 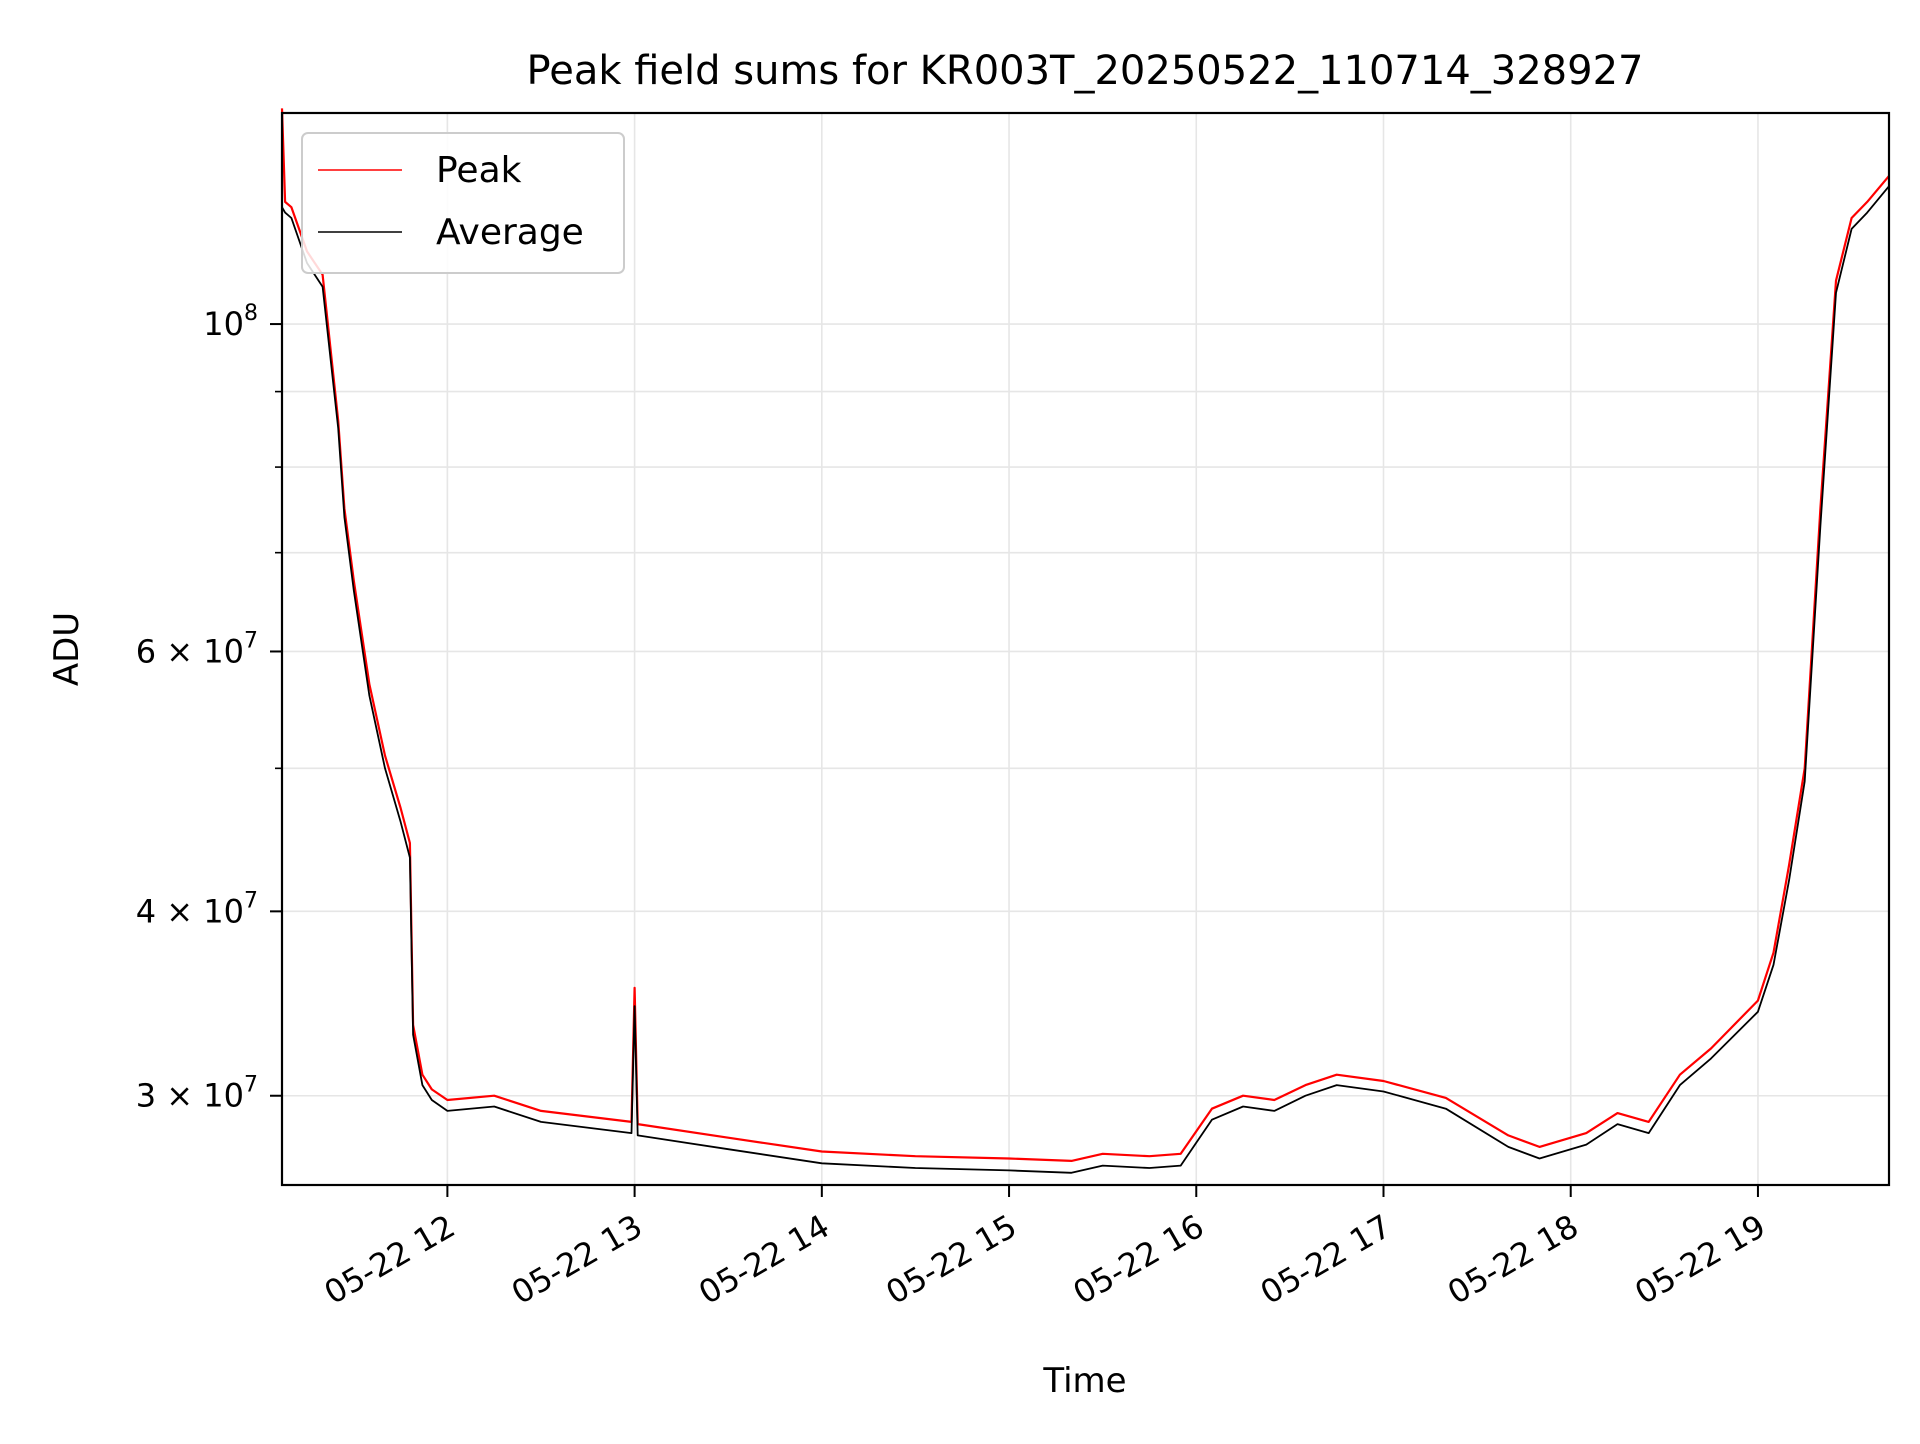 What do you see at coordinates (223, 324) in the screenshot?
I see `y-tick-label-base: 10` at bounding box center [223, 324].